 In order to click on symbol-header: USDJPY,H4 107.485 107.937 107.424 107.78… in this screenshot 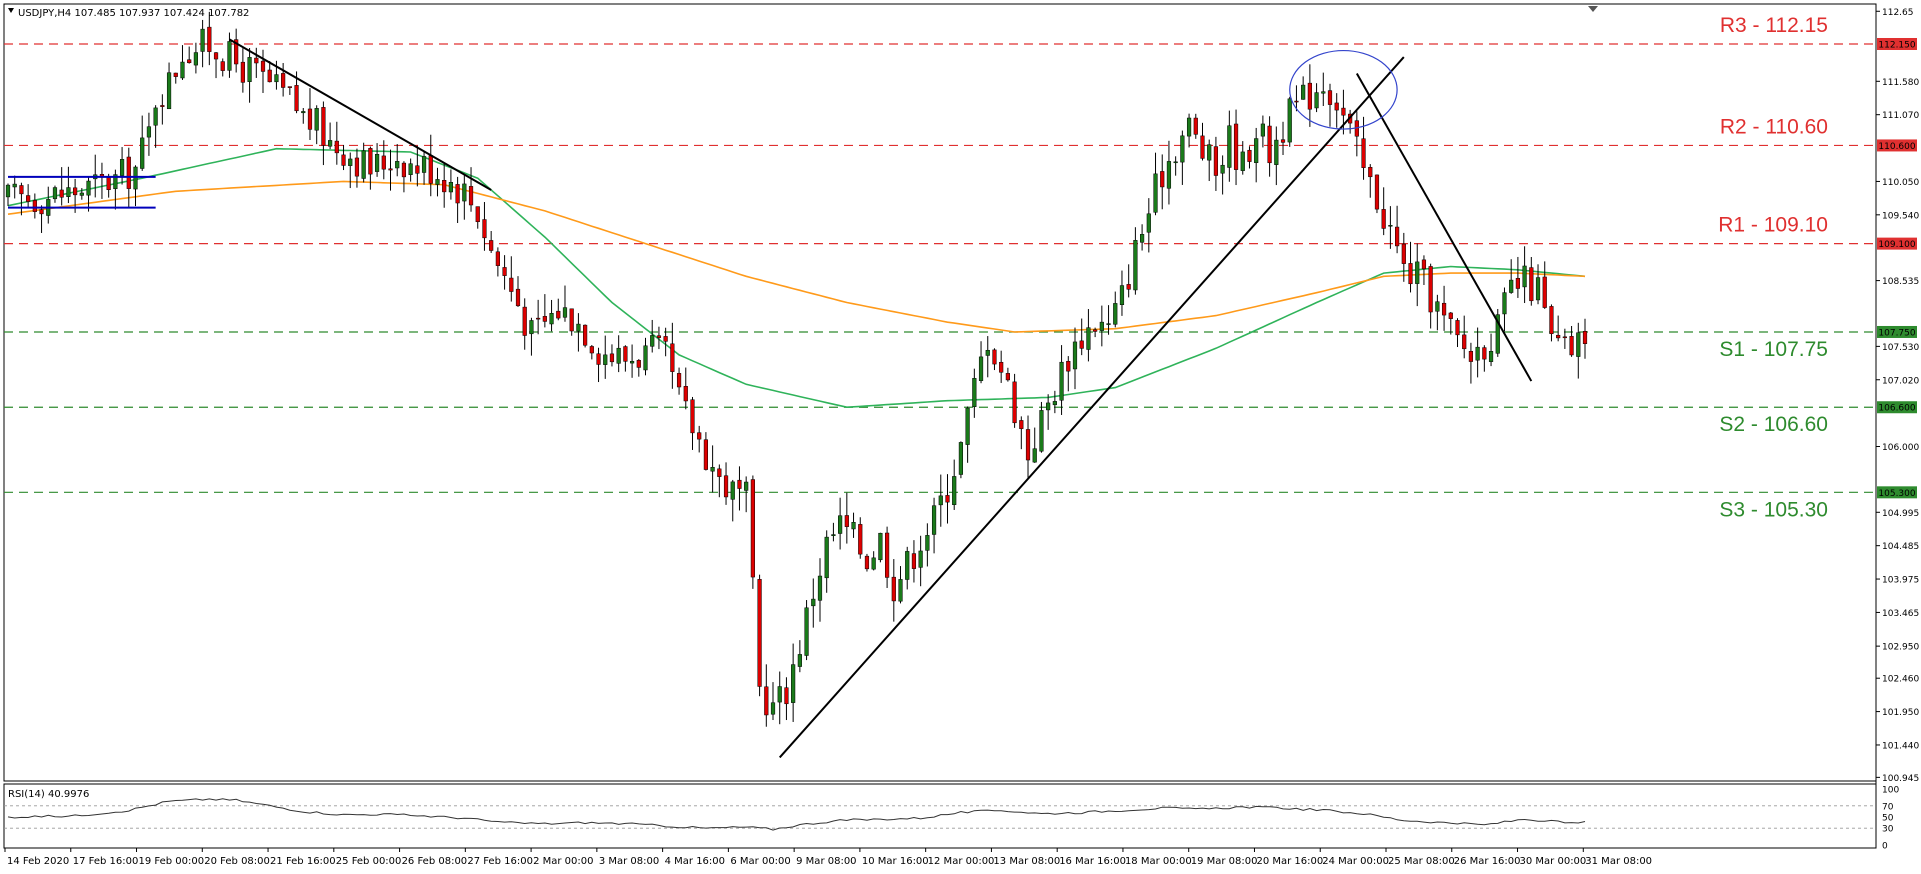, I will do `click(133, 13)`.